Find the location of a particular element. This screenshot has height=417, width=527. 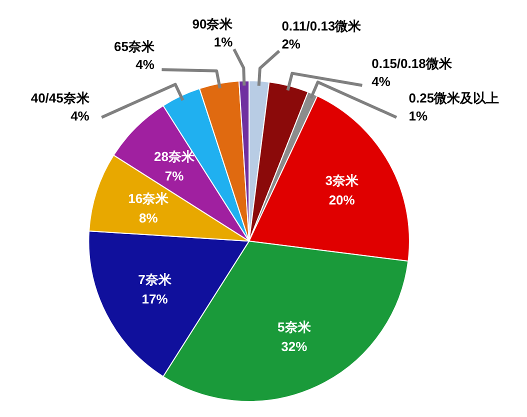

slice-label: 5奈米 is located at coordinates (295, 327).